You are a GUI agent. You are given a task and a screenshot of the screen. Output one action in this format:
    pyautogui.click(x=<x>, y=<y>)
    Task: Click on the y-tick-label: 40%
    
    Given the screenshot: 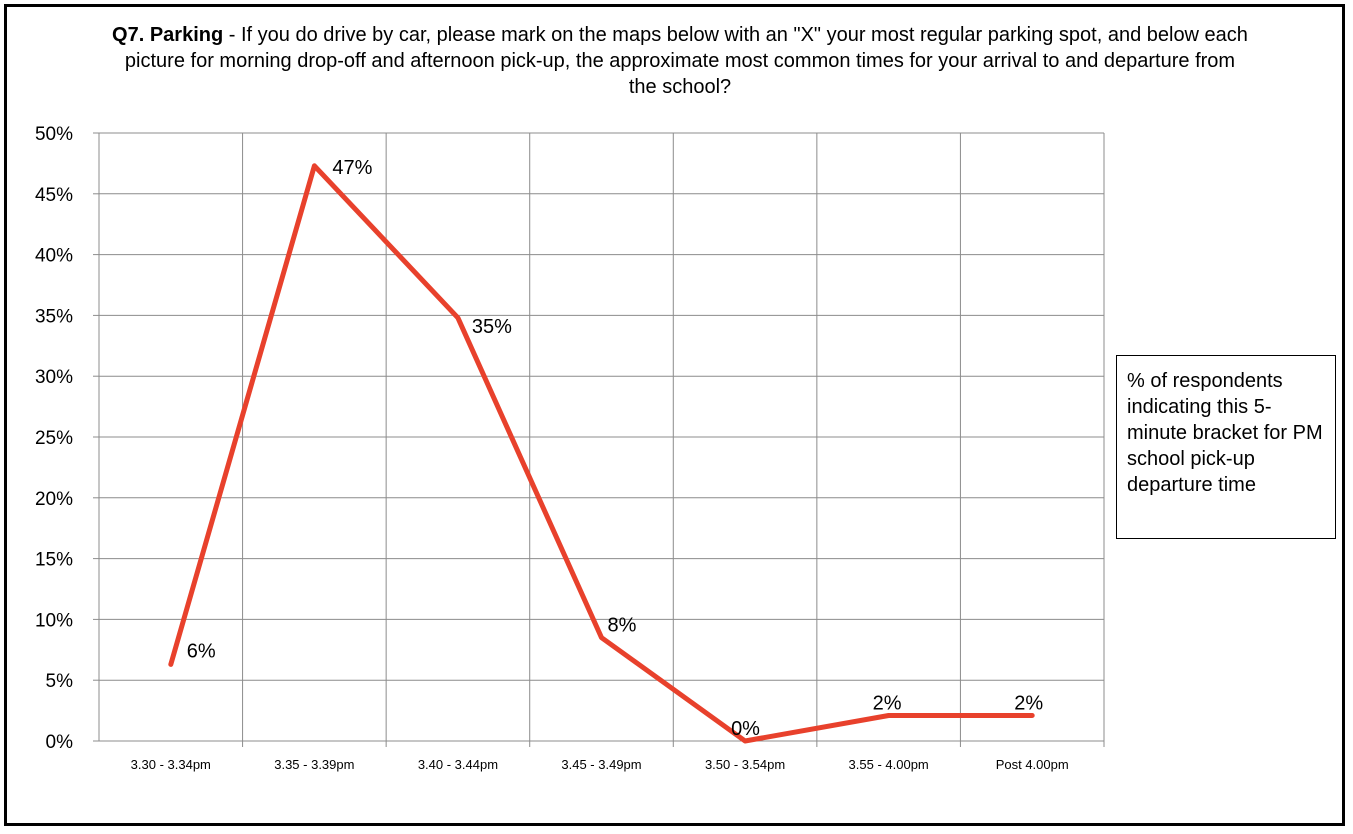 What is the action you would take?
    pyautogui.click(x=54, y=256)
    